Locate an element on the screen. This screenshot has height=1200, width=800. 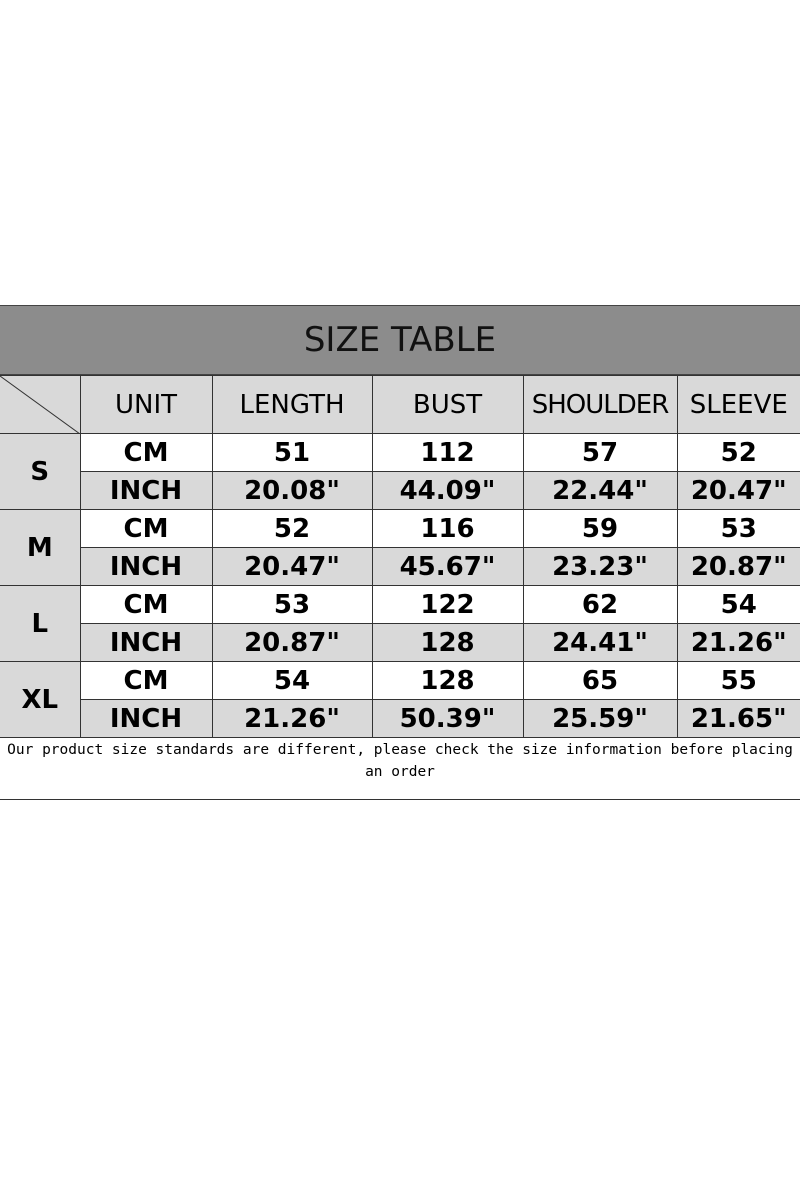
header-bust: BUST is located at coordinates (447, 404).